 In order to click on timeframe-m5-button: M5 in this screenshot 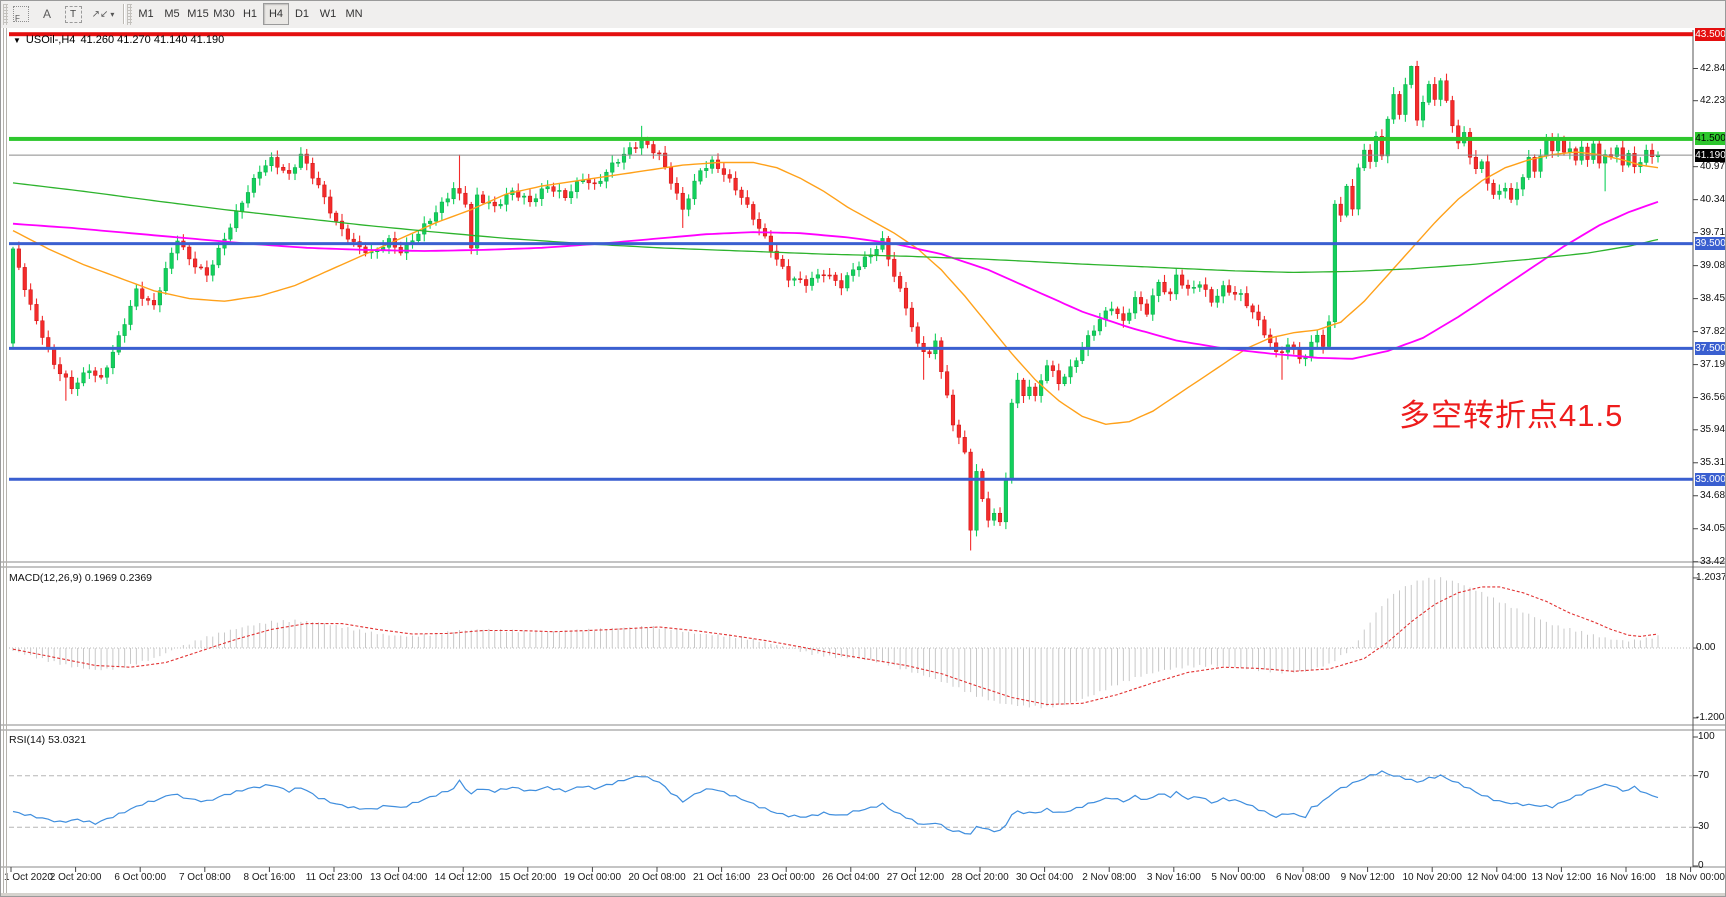, I will do `click(172, 14)`.